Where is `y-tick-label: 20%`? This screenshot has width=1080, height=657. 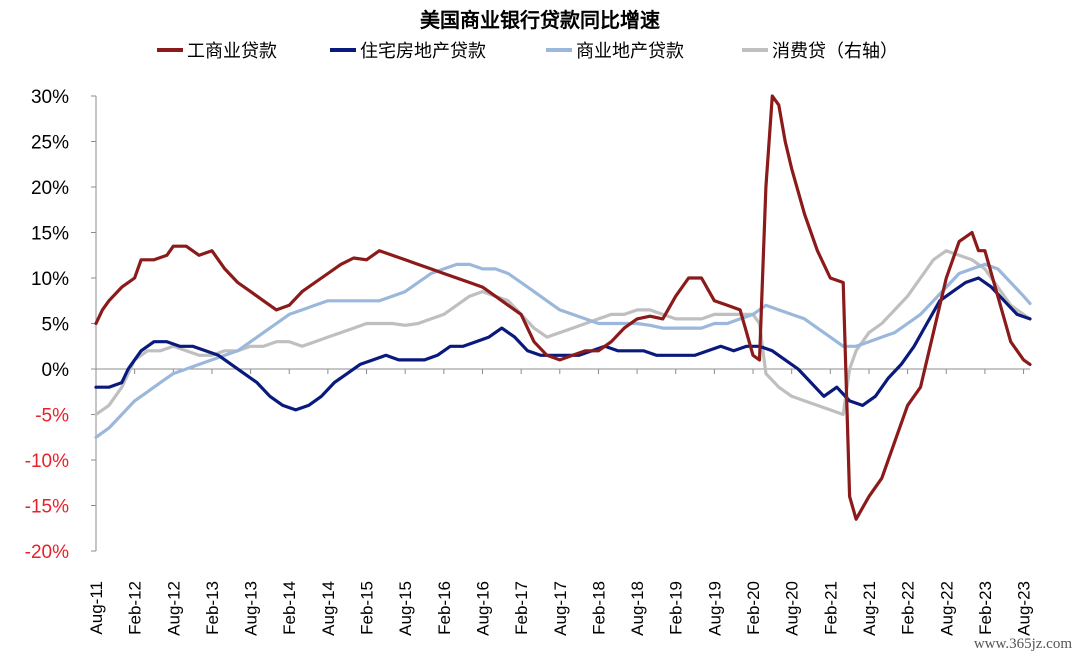 y-tick-label: 20% is located at coordinates (50, 188).